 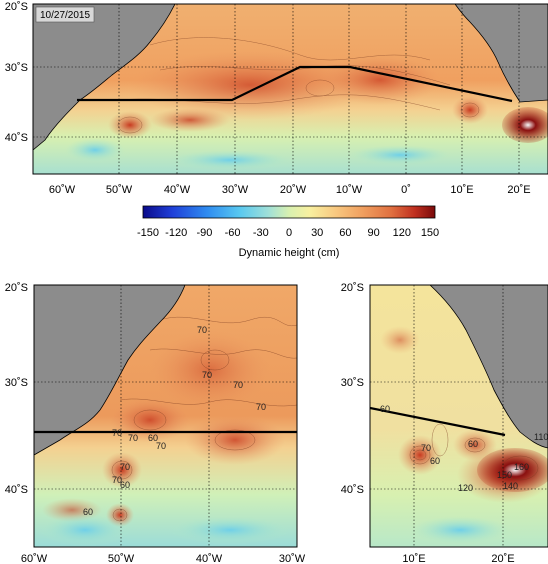 I want to click on colorbar-tick-label: 150, so click(x=430, y=233).